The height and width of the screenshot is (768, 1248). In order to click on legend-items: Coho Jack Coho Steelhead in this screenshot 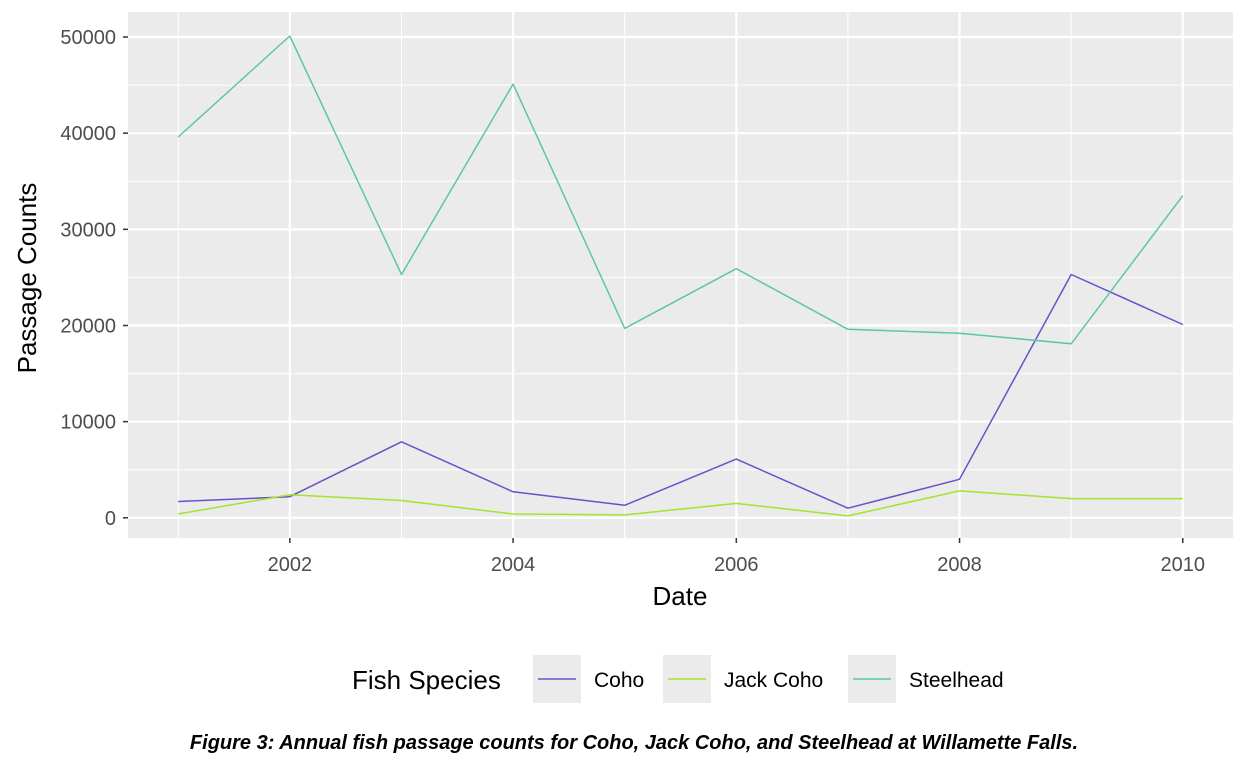, I will do `click(768, 679)`.